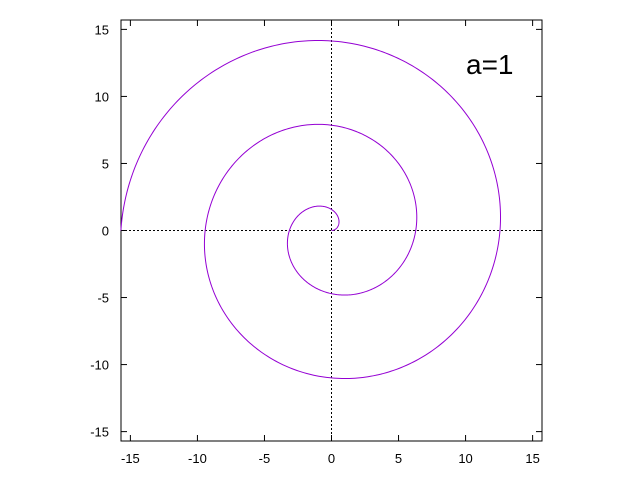 Image resolution: width=640 pixels, height=480 pixels. Describe the element at coordinates (99, 365) in the screenshot. I see `y-tick-label: -10` at that location.